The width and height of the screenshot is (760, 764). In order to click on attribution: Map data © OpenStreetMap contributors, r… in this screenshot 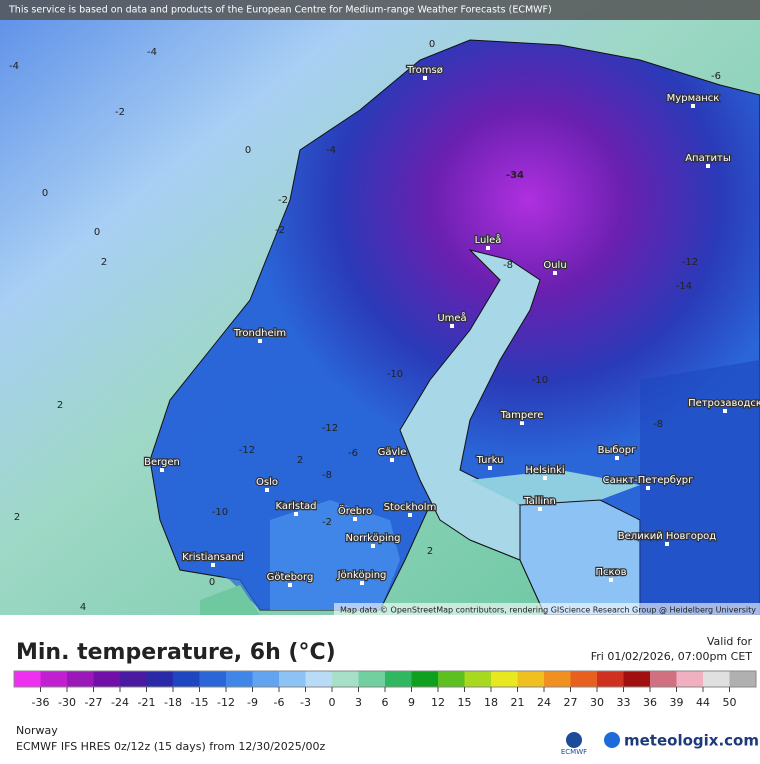, I will do `click(548, 610)`.